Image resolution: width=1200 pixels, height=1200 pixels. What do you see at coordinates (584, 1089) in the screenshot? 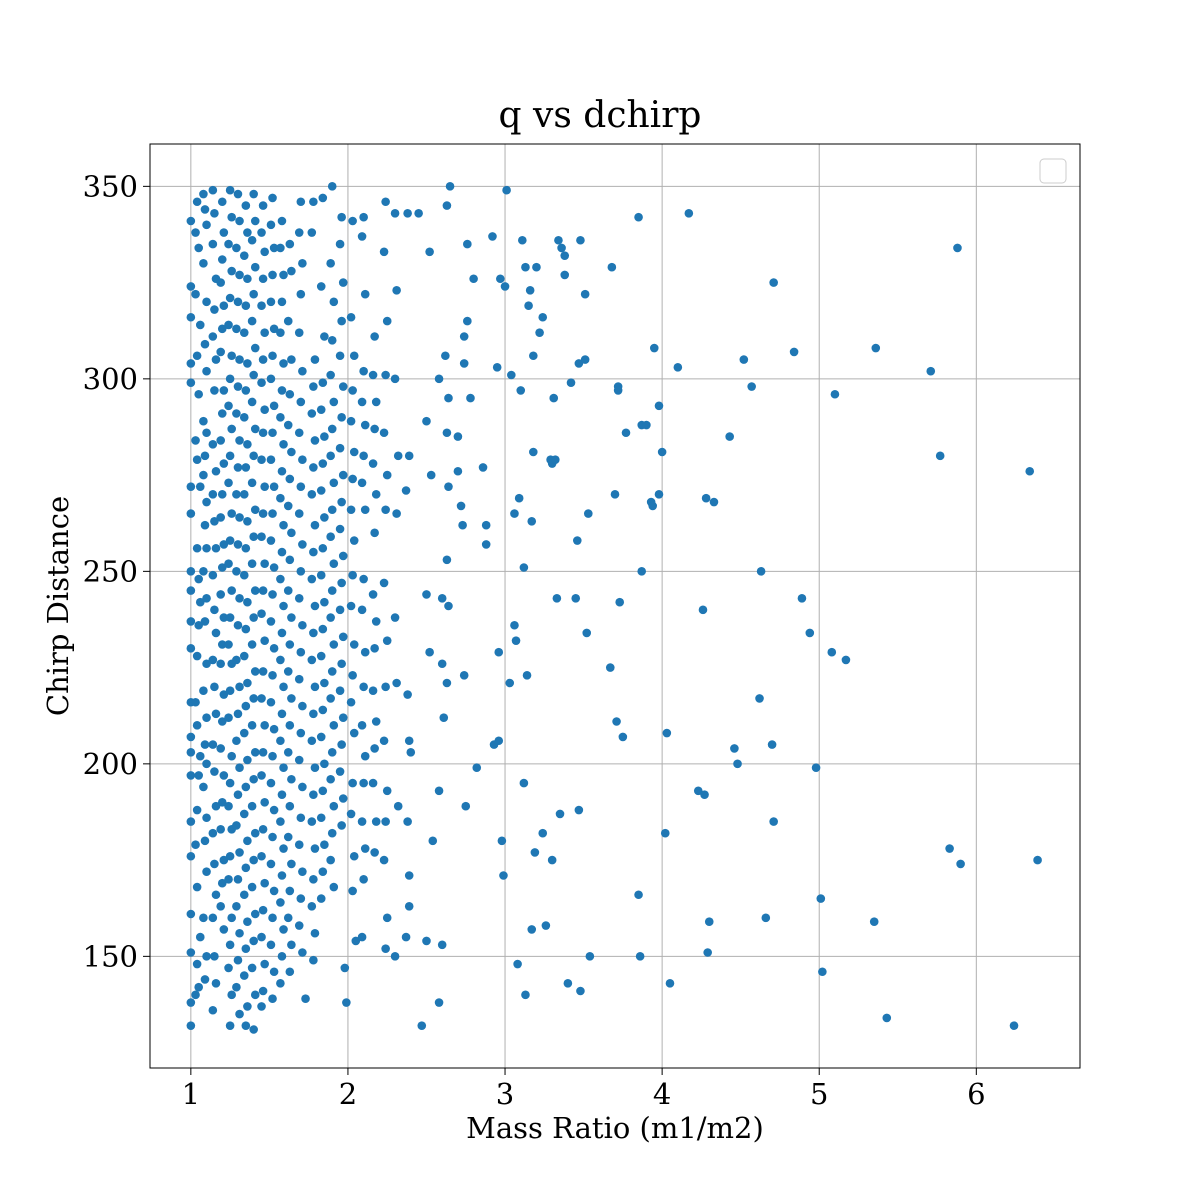
I see `x-axis-ticks: 1 2 3 4 5 6` at bounding box center [584, 1089].